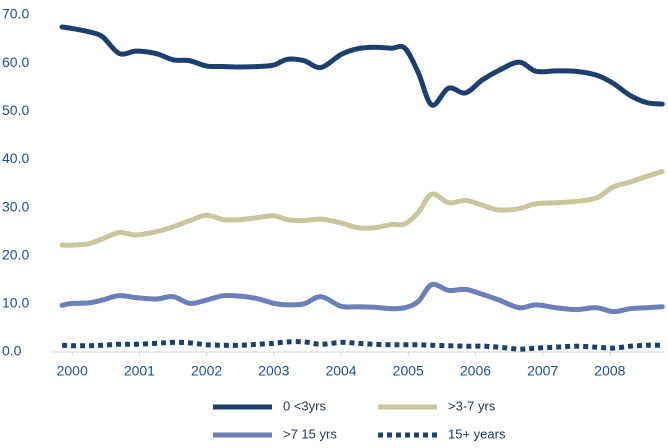 The image size is (668, 448). Describe the element at coordinates (475, 371) in the screenshot. I see `x-tick-label: 2006` at that location.